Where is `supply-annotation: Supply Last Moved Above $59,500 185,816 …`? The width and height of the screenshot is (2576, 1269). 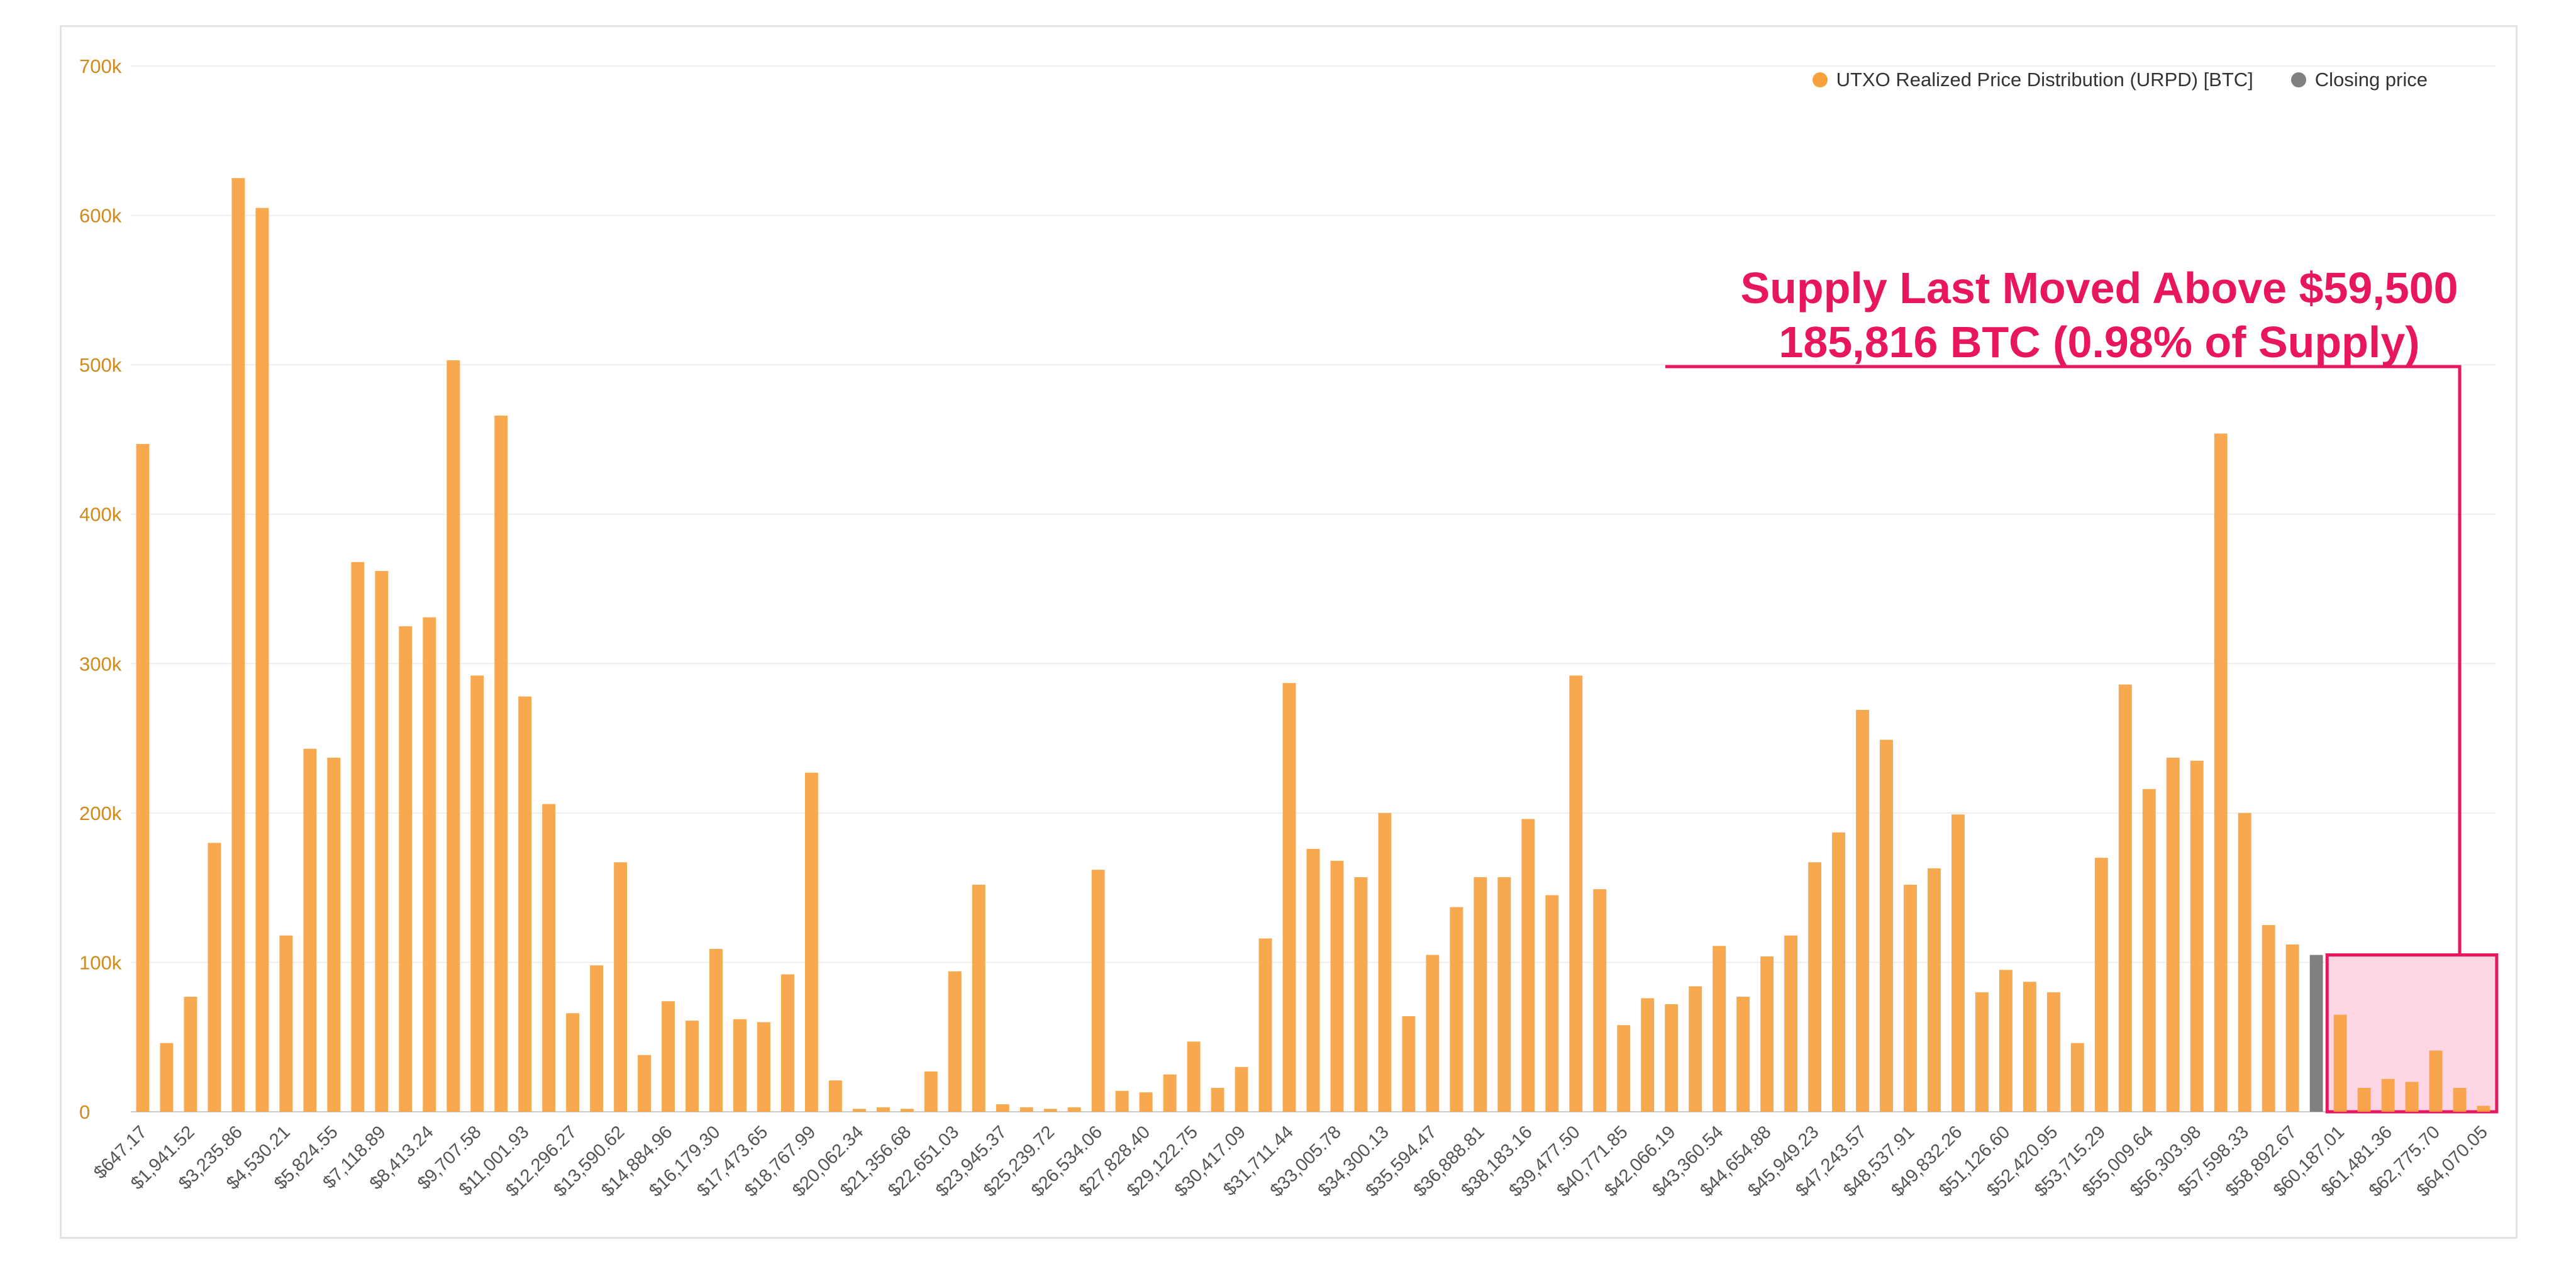 supply-annotation: Supply Last Moved Above $59,500 185,816 … is located at coordinates (2099, 315).